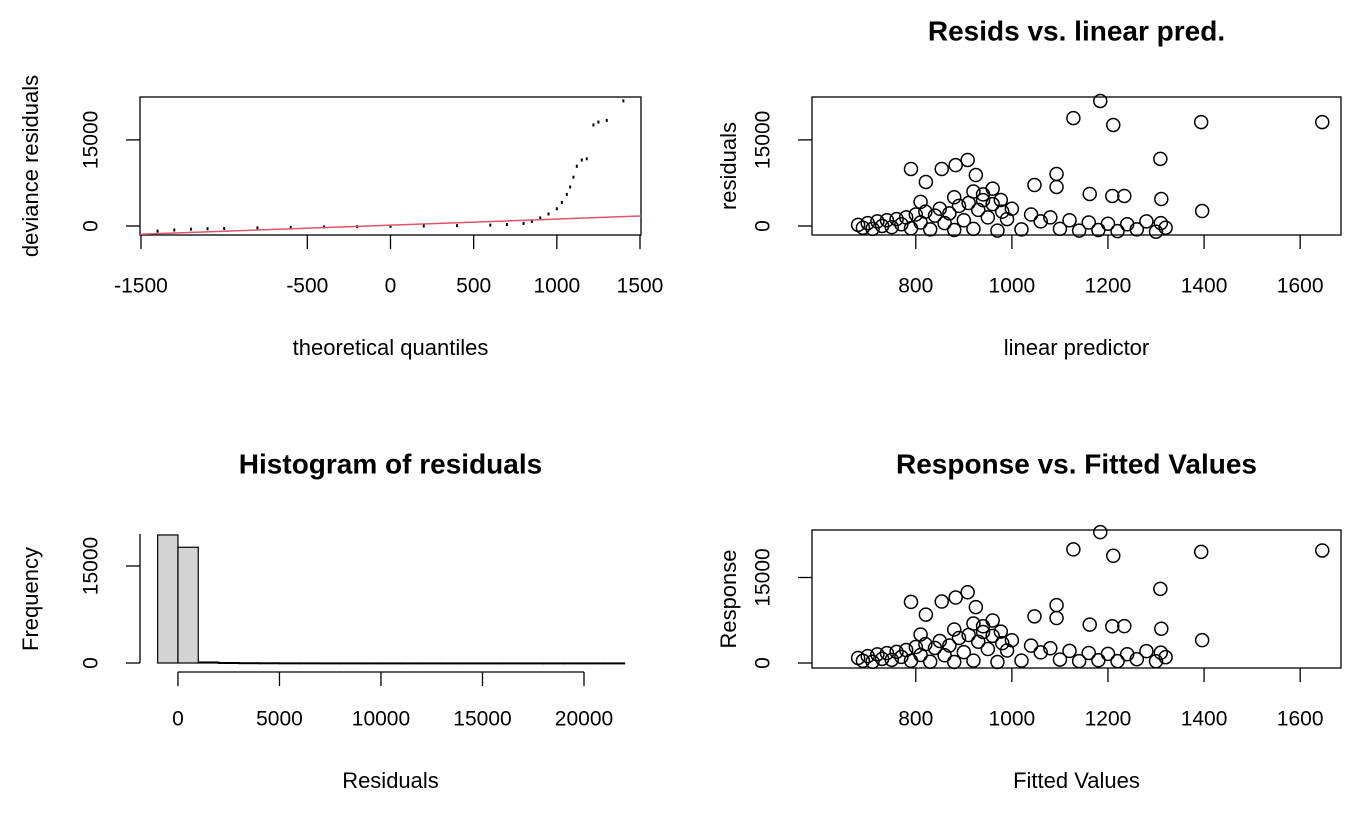 This screenshot has height=824, width=1372. Describe the element at coordinates (1076, 780) in the screenshot. I see `x-axis-label: Fitted Values` at that location.